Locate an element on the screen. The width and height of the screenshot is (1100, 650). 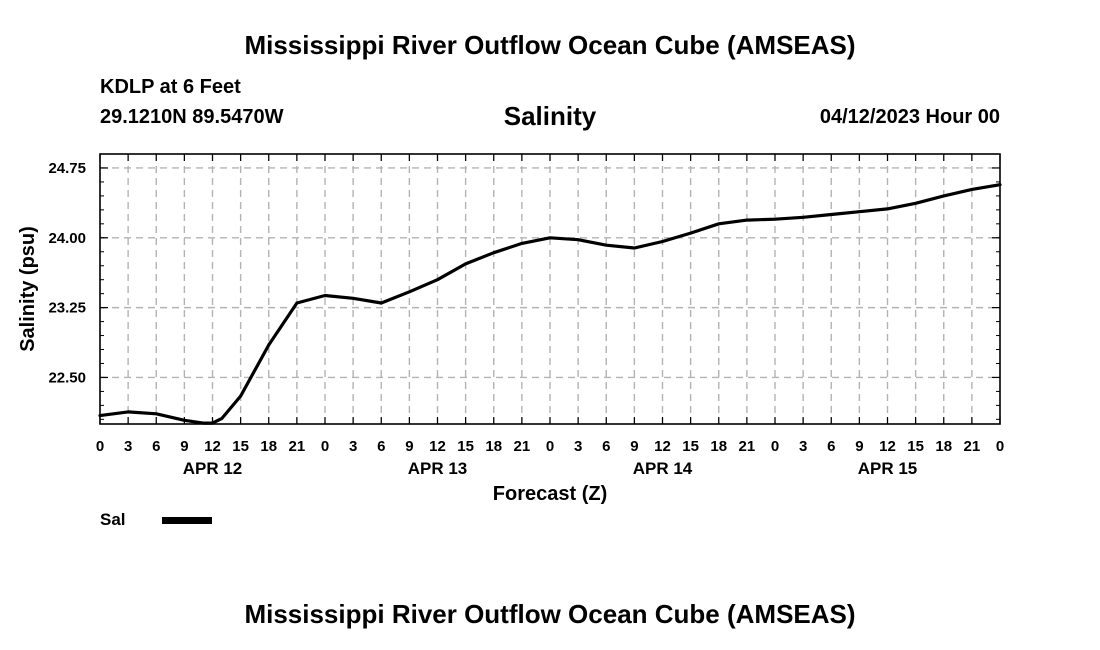
y-tick-label: 24.75 is located at coordinates (67, 168).